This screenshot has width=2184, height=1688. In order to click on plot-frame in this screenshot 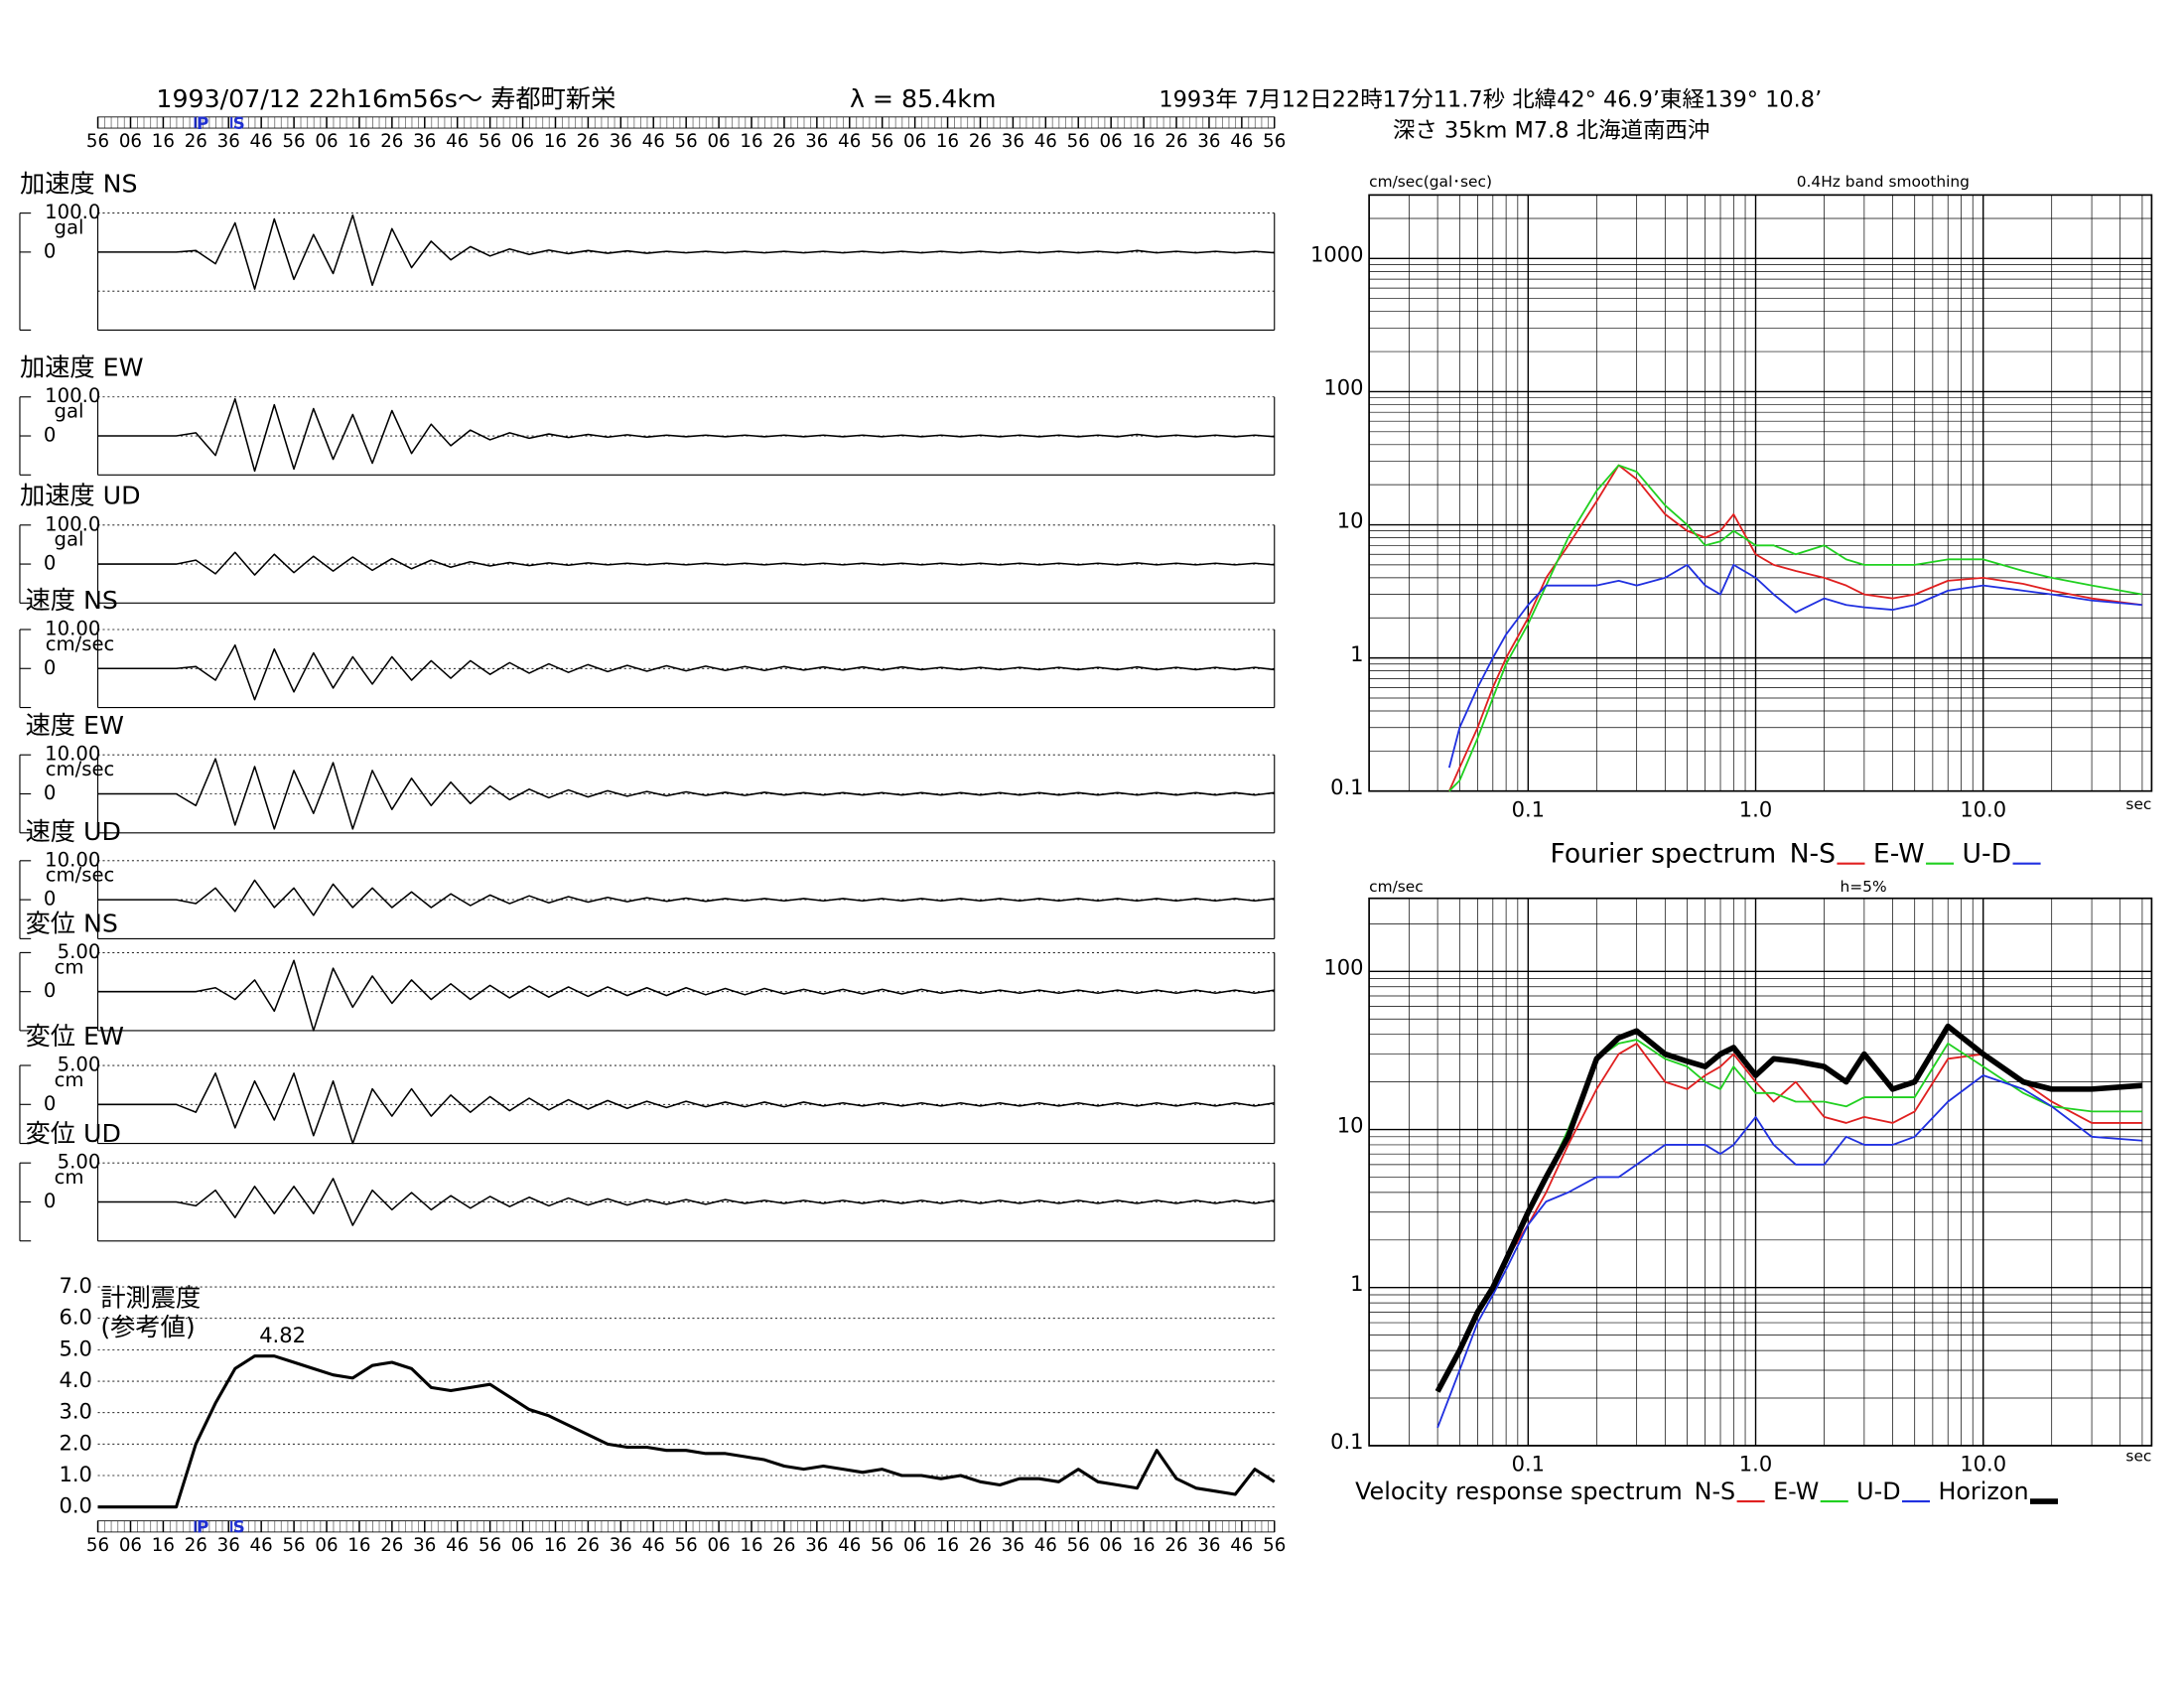, I will do `click(1760, 493)`.